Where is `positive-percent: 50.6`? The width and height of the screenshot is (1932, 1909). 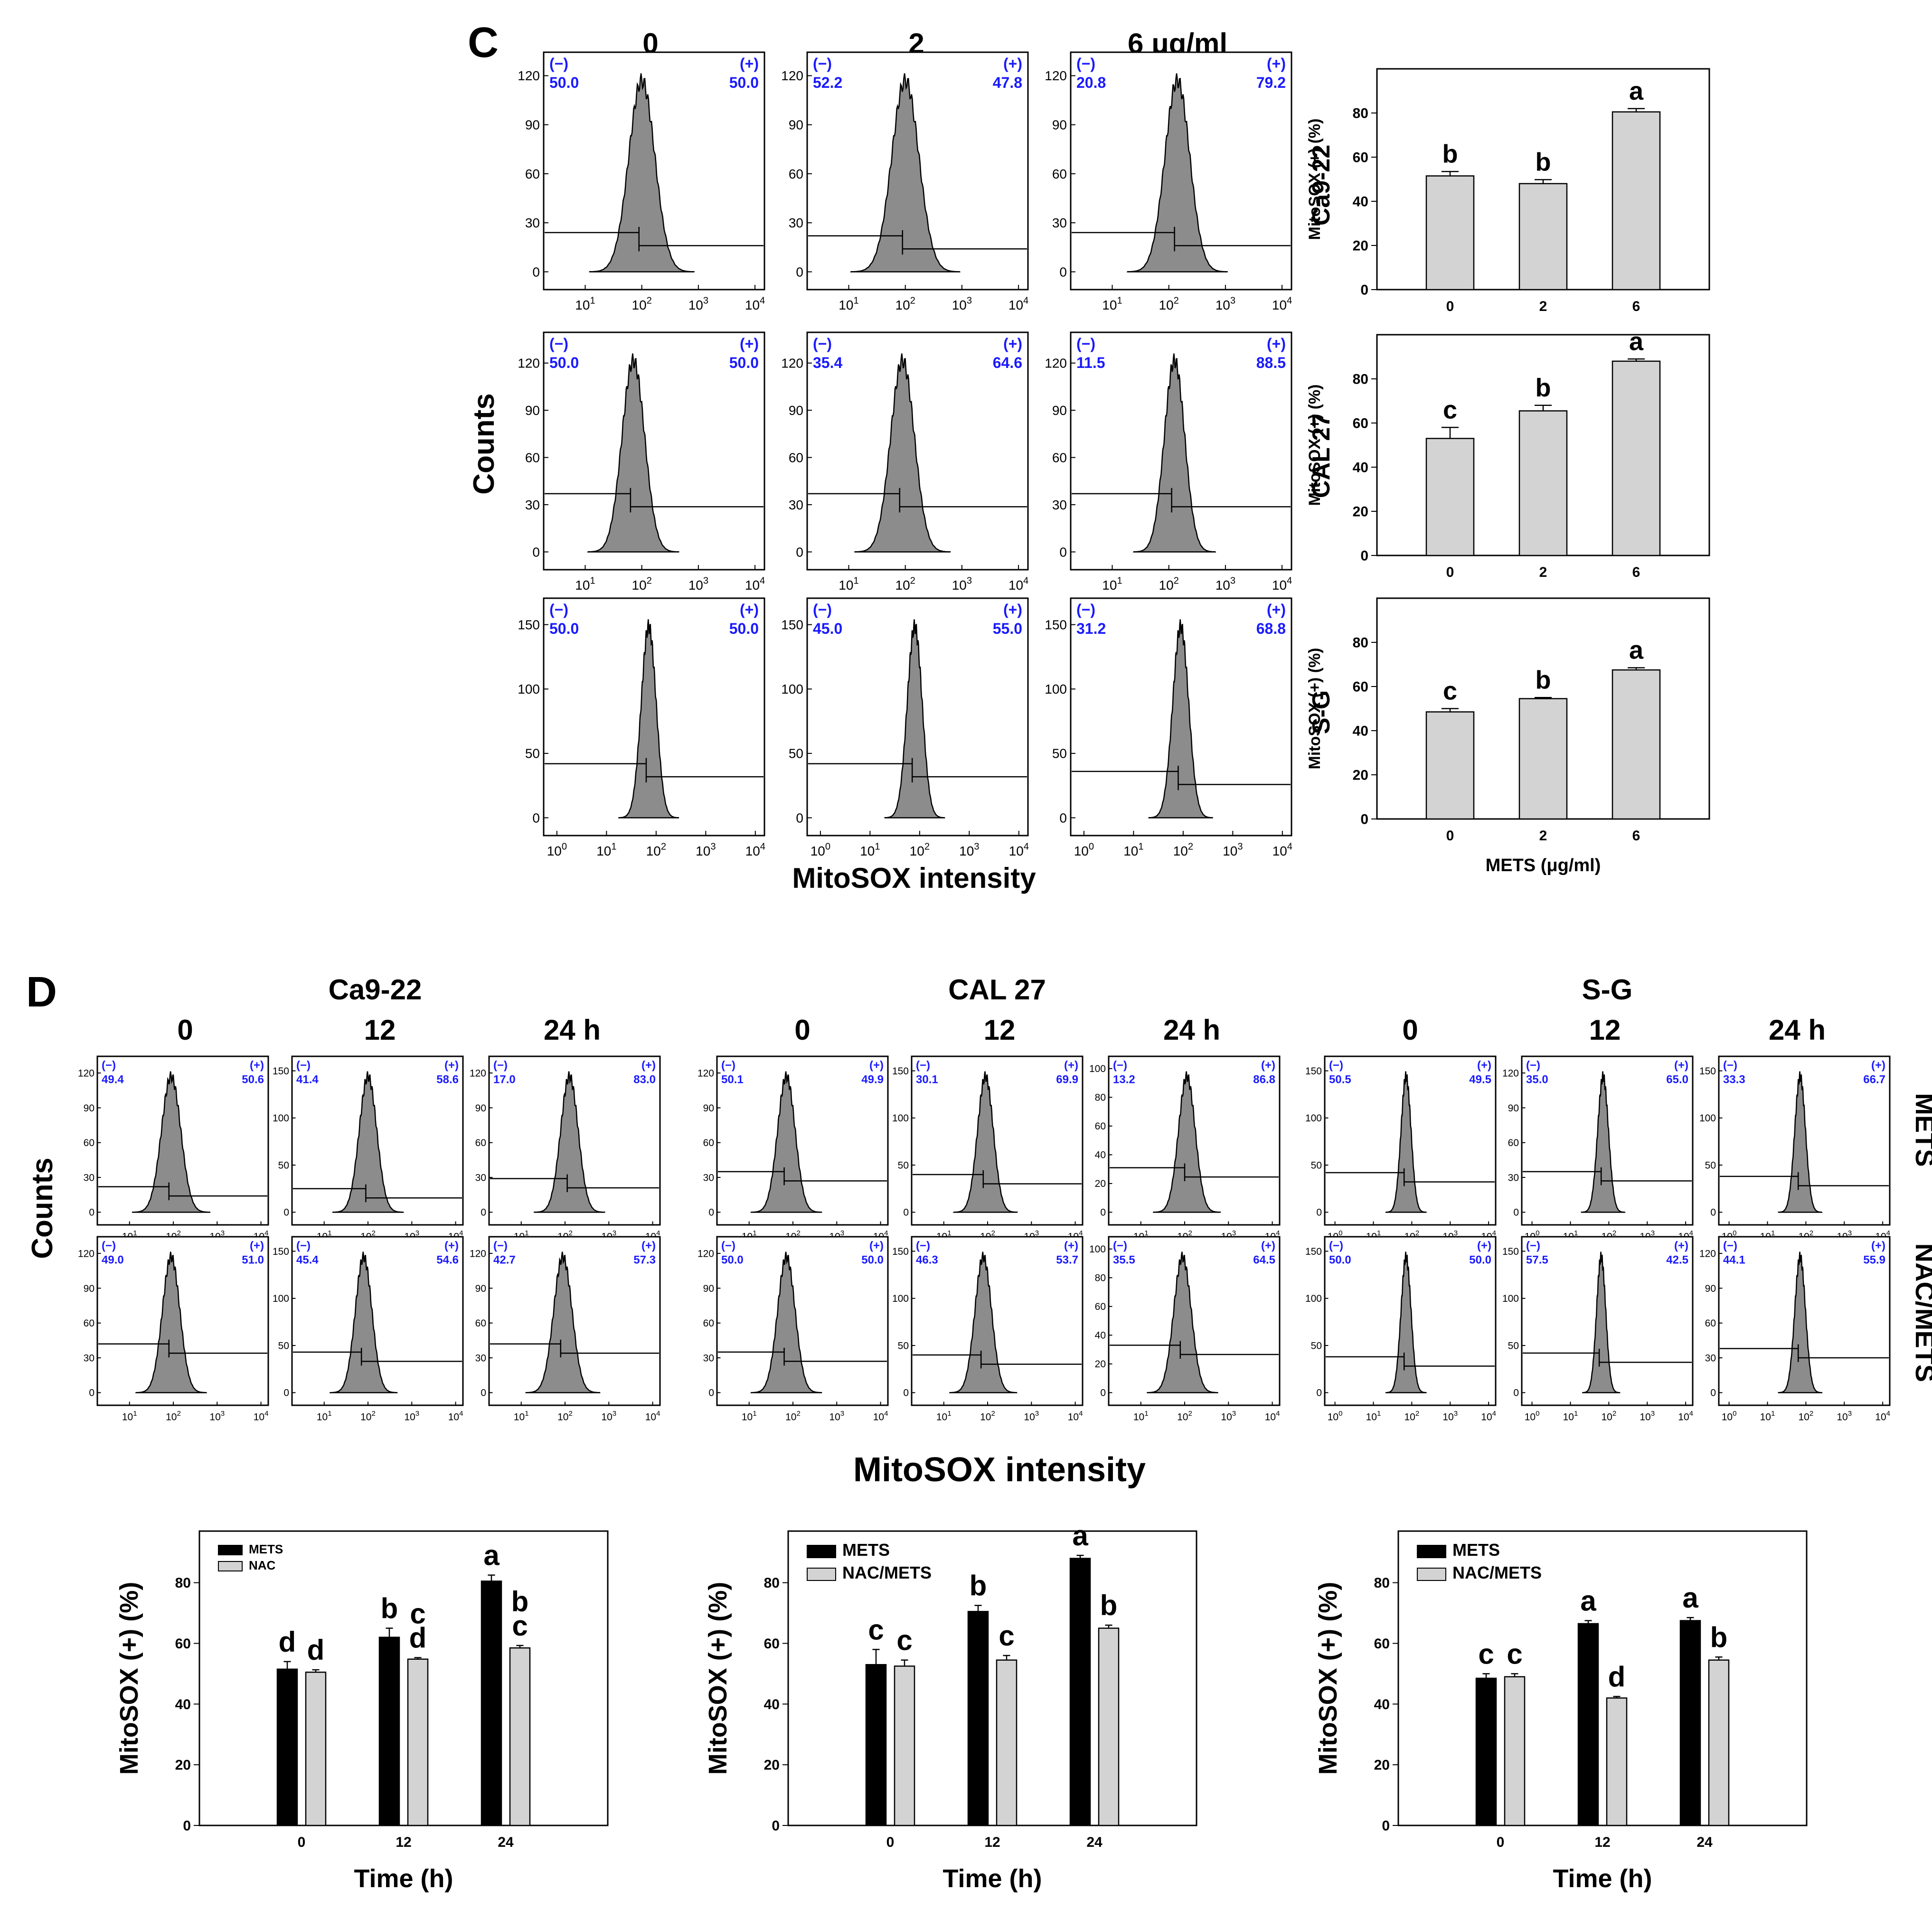 positive-percent: 50.6 is located at coordinates (253, 1079).